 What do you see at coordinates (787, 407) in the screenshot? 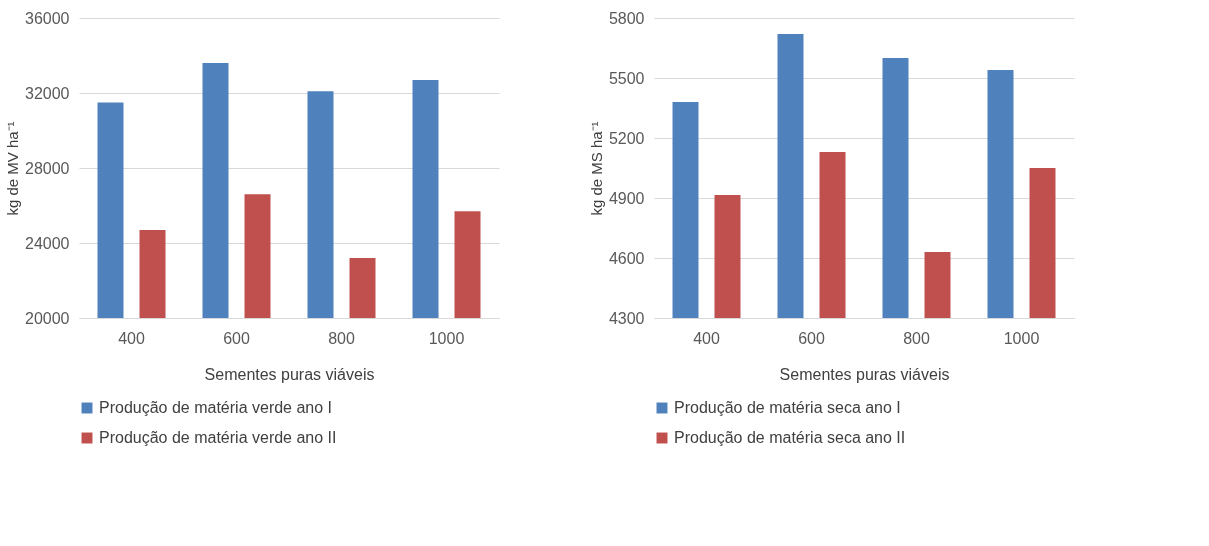
I see `legend-label: Produção de matéria seca ano I` at bounding box center [787, 407].